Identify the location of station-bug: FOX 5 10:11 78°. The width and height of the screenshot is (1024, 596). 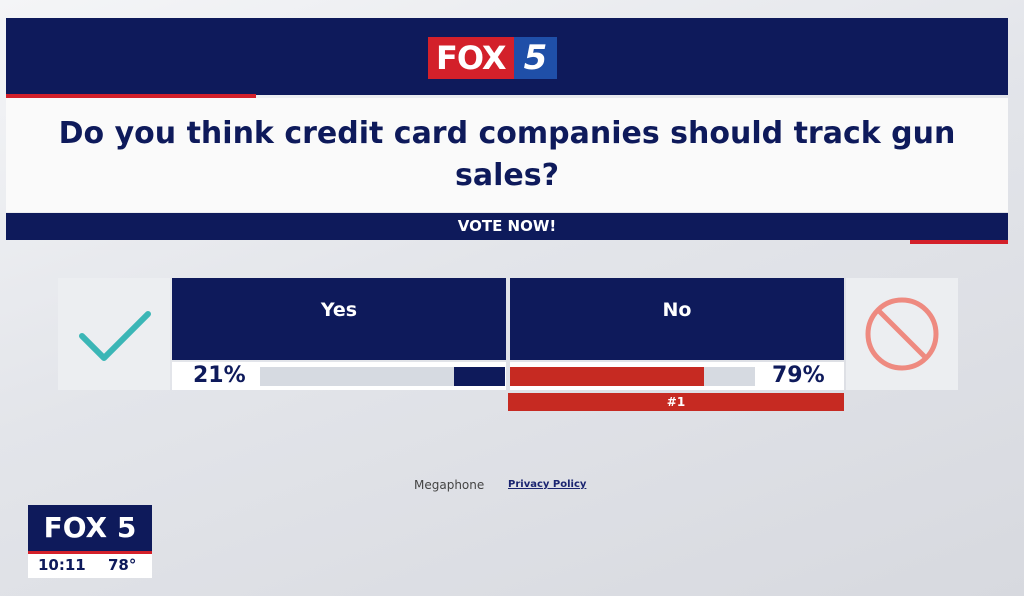
(90, 541).